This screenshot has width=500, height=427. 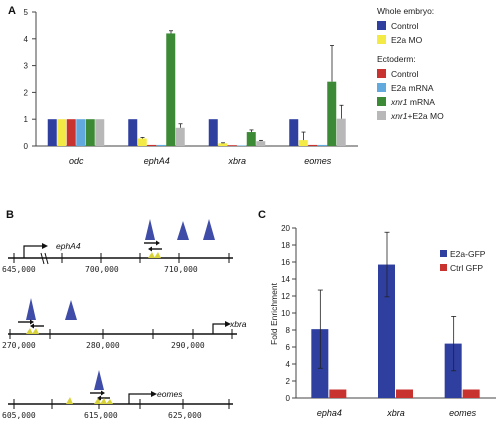 What do you see at coordinates (285, 296) in the screenshot?
I see `y-tick-label-c: 12` at bounding box center [285, 296].